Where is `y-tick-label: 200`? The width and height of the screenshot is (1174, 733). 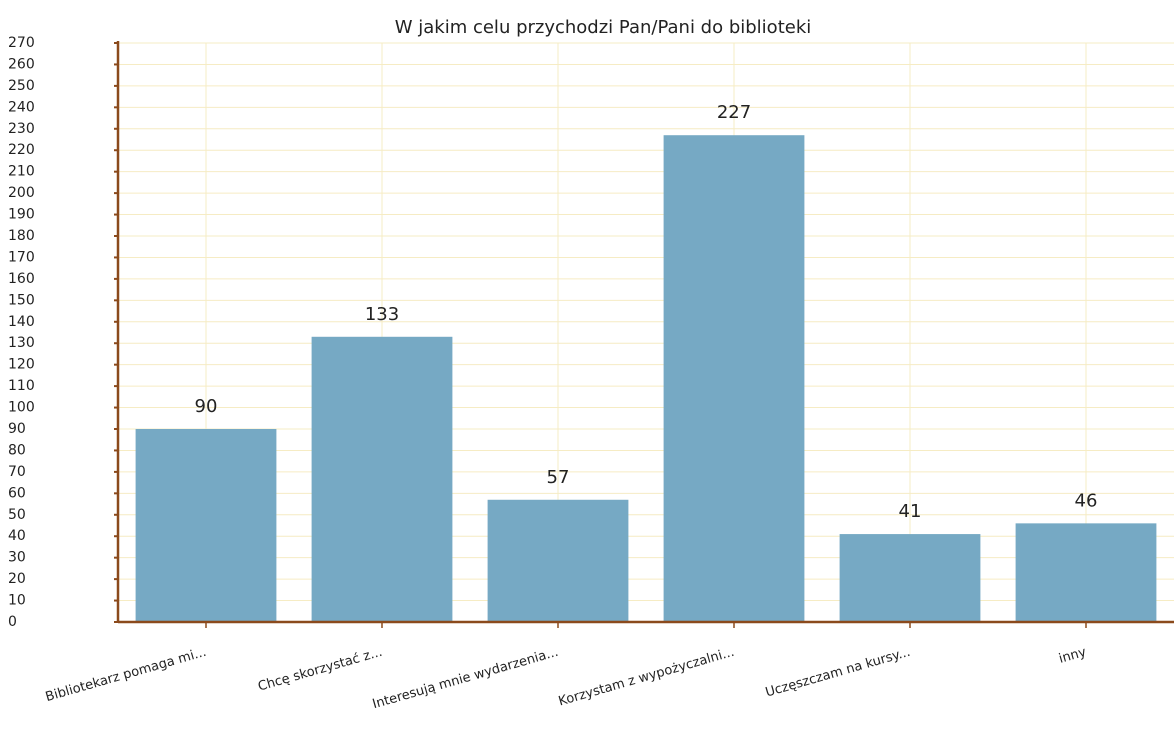 y-tick-label: 200 is located at coordinates (21, 193).